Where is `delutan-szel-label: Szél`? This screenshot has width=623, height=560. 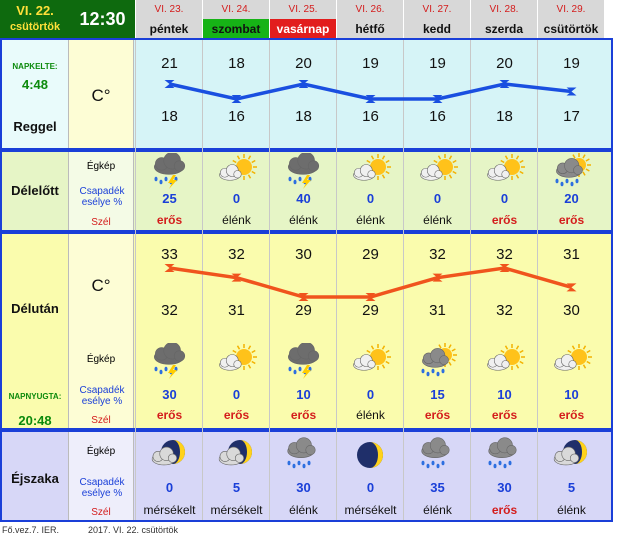
delutan-szel-label: Szél is located at coordinates (101, 420).